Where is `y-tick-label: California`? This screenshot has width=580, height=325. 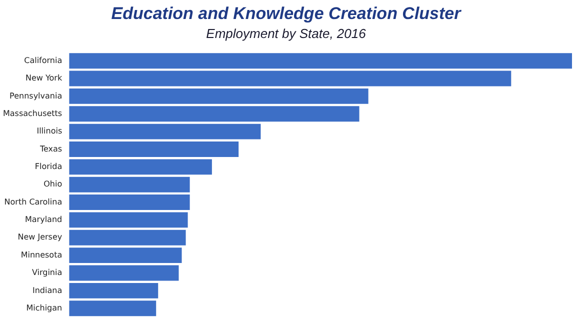
y-tick-label: California is located at coordinates (43, 60).